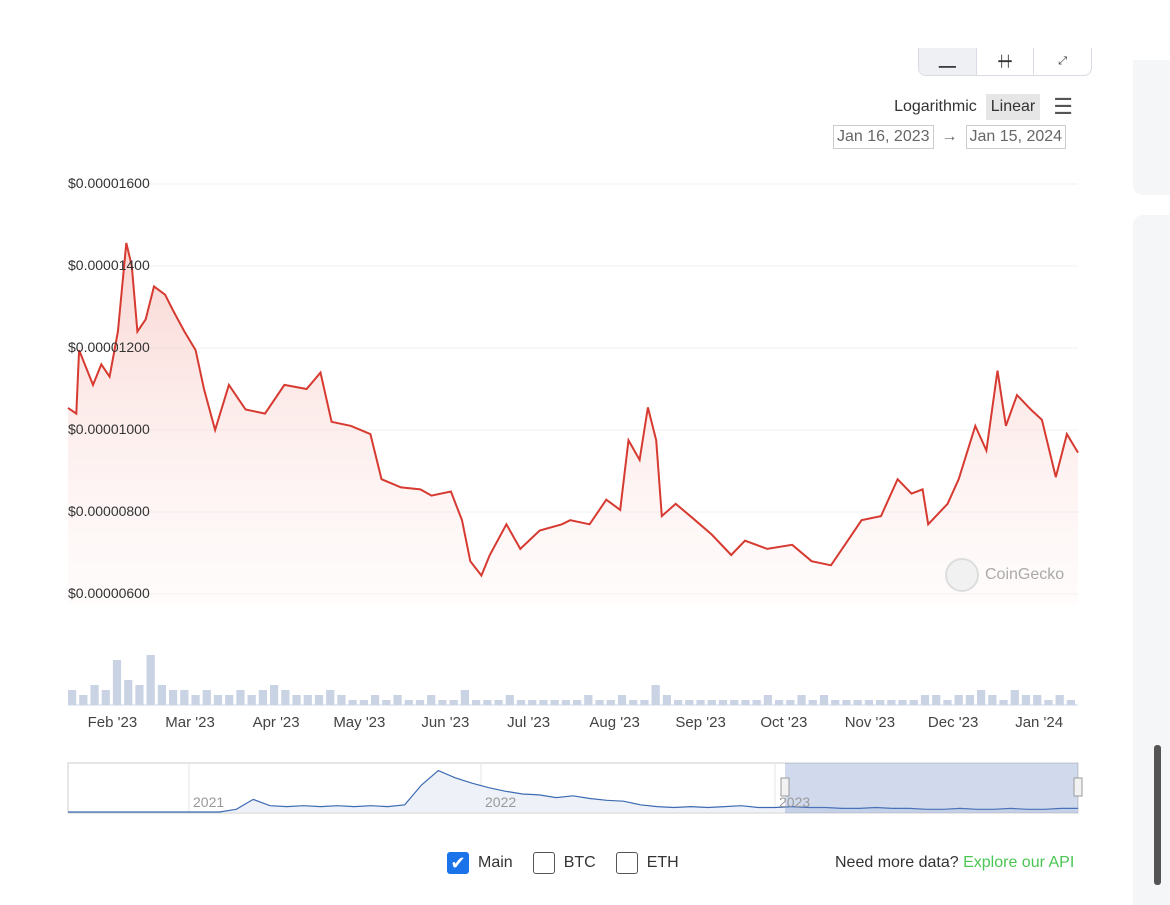 This screenshot has height=905, width=1170. What do you see at coordinates (359, 722) in the screenshot?
I see `x-tick-label: May '23` at bounding box center [359, 722].